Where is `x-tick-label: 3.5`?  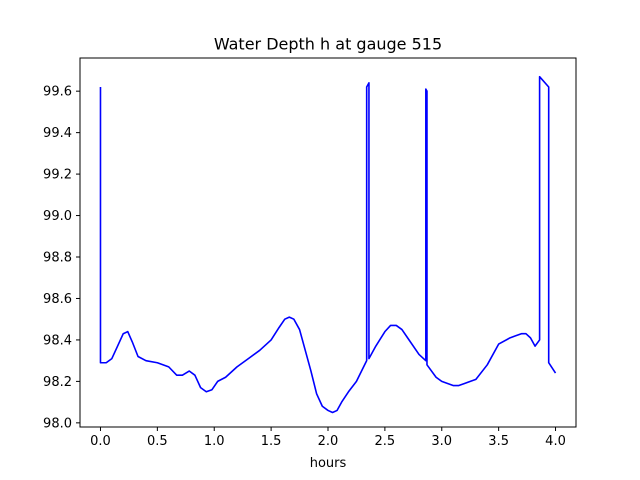
x-tick-label: 3.5 is located at coordinates (498, 441).